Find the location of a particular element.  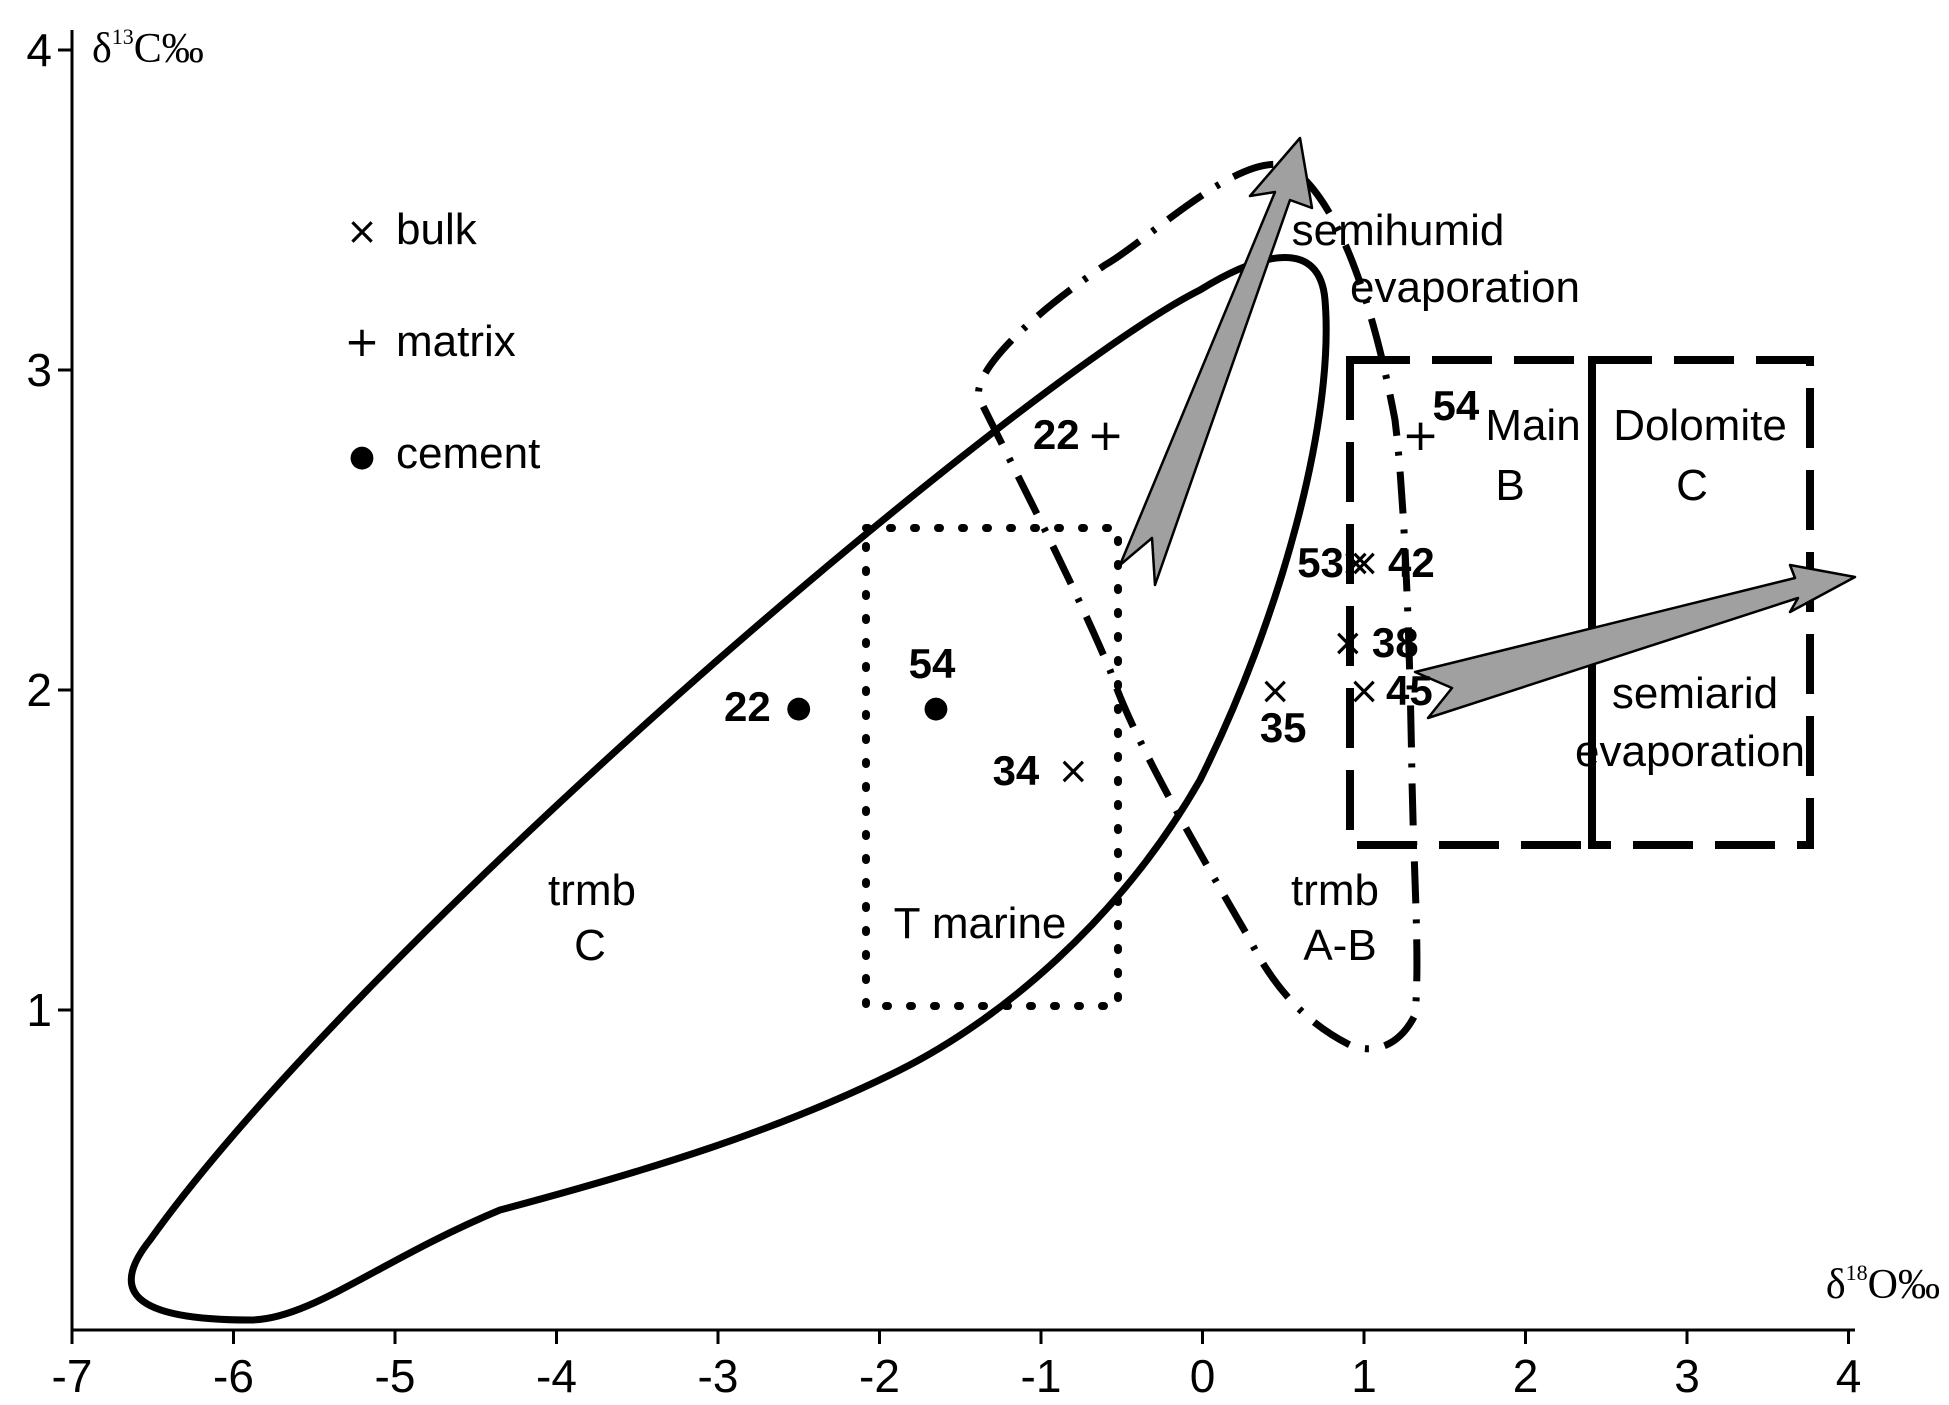

x-tick-label: -1 is located at coordinates (1041, 1376).